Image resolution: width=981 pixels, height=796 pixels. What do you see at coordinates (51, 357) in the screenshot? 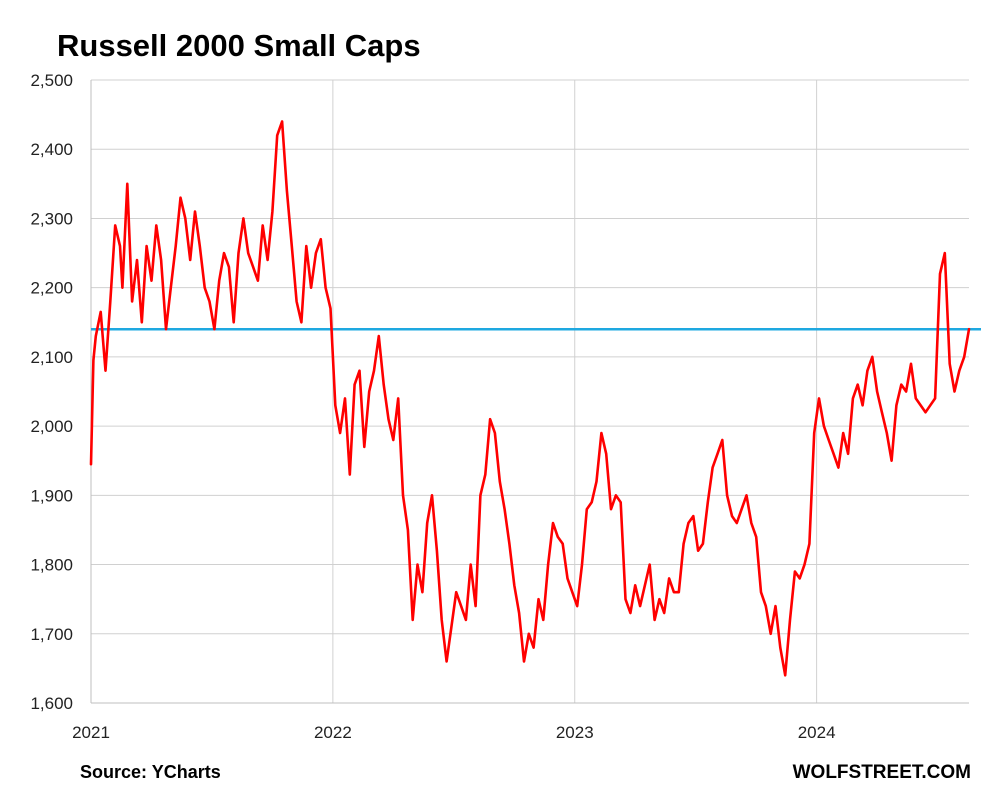
I see `y-tick-label: 2,100` at bounding box center [51, 357].